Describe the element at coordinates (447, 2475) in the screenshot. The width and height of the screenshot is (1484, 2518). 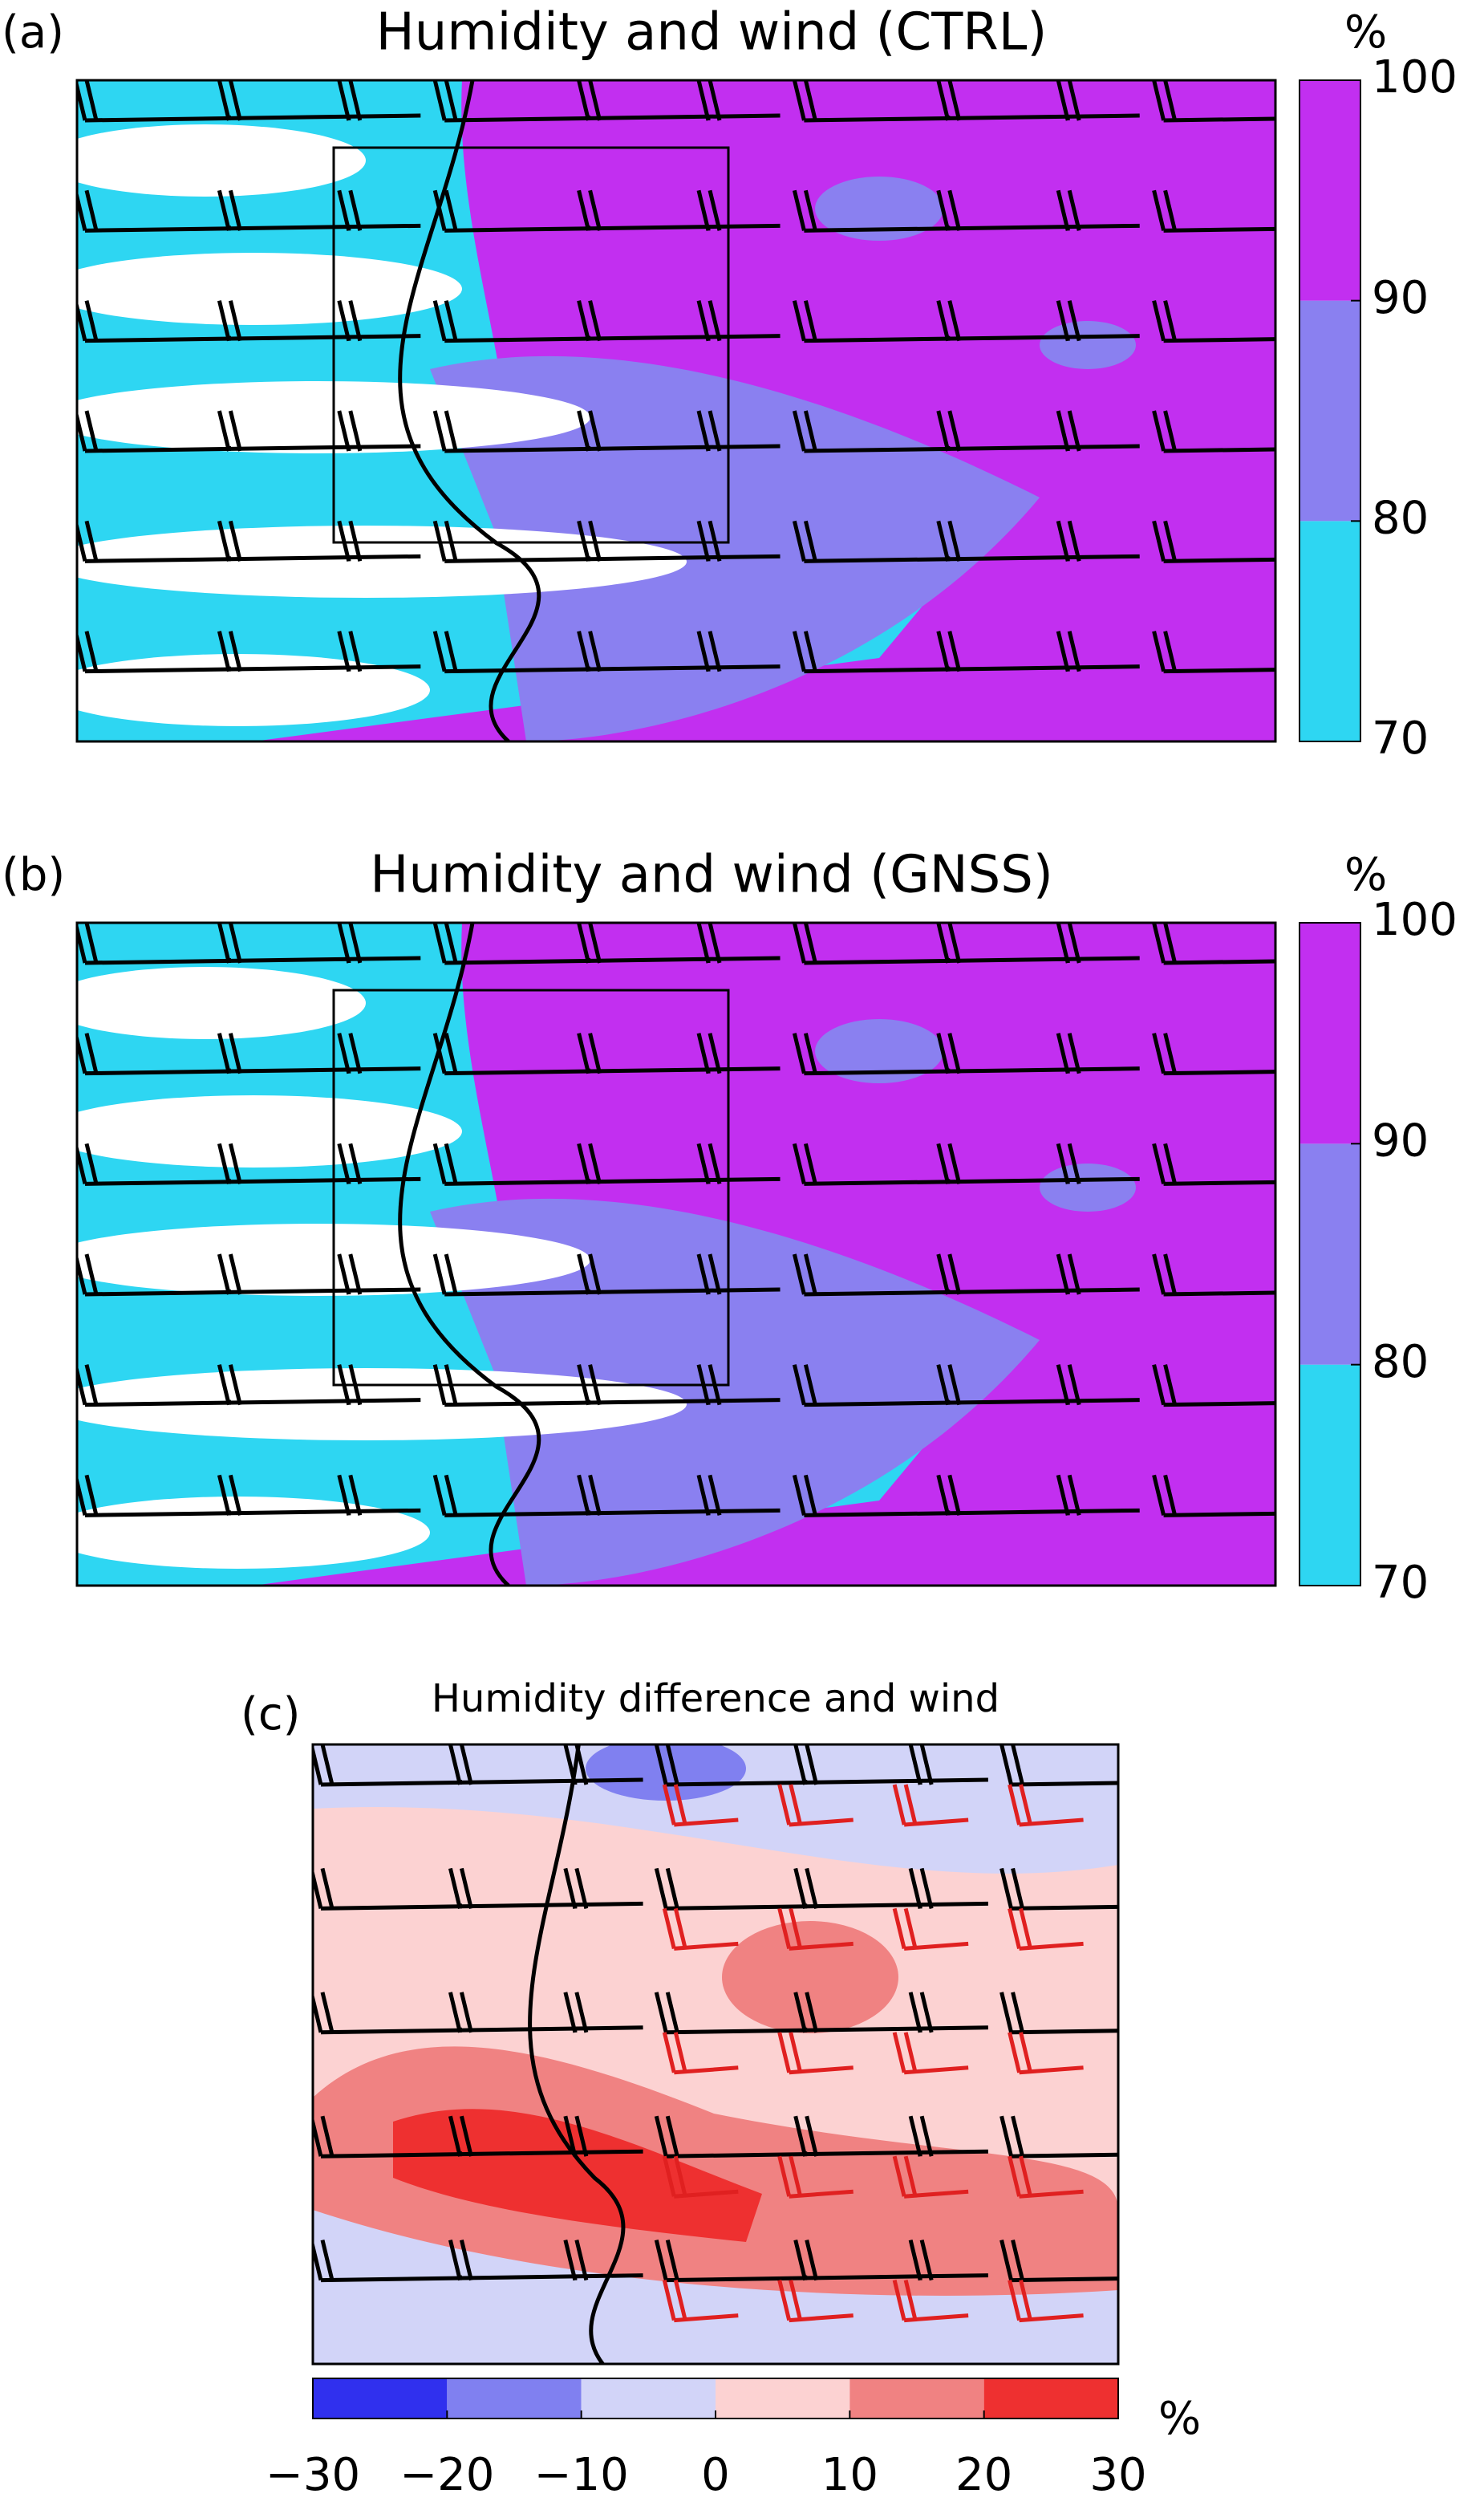
I see `x-tick-label: −20` at that location.